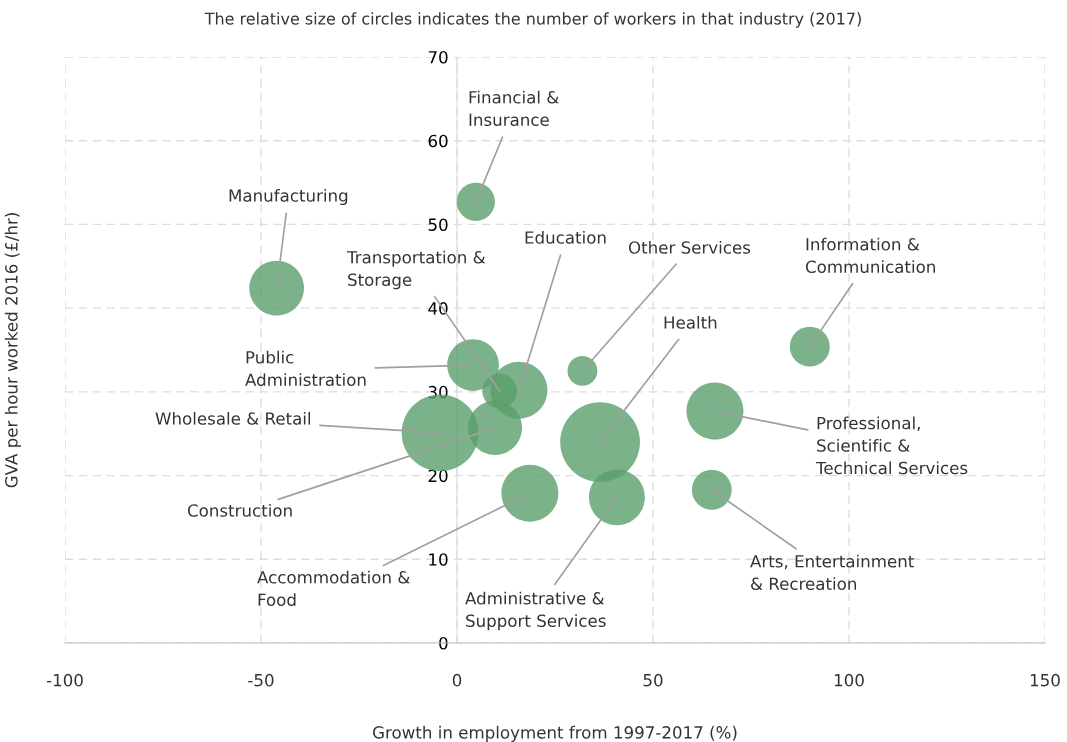 The width and height of the screenshot is (1067, 742). I want to click on annotation: Accommodation & Food, so click(333, 588).